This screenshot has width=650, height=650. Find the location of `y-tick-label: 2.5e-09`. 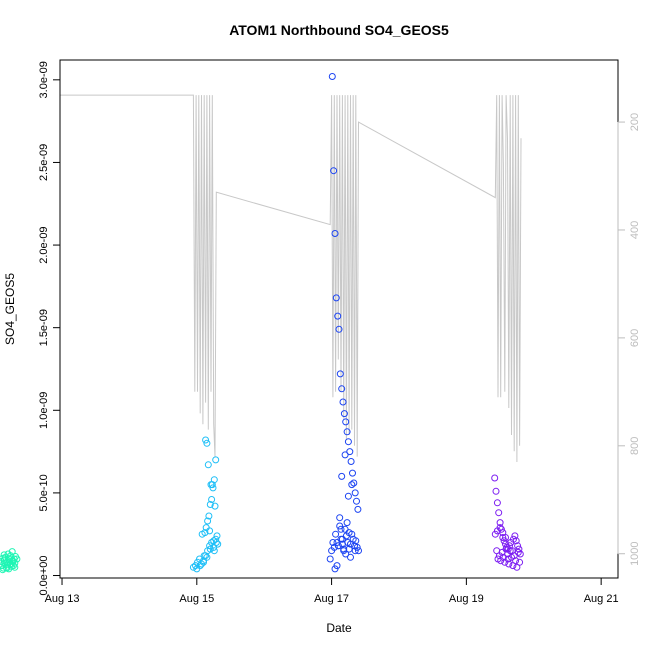

y-tick-label: 2.5e-09 is located at coordinates (44, 162).